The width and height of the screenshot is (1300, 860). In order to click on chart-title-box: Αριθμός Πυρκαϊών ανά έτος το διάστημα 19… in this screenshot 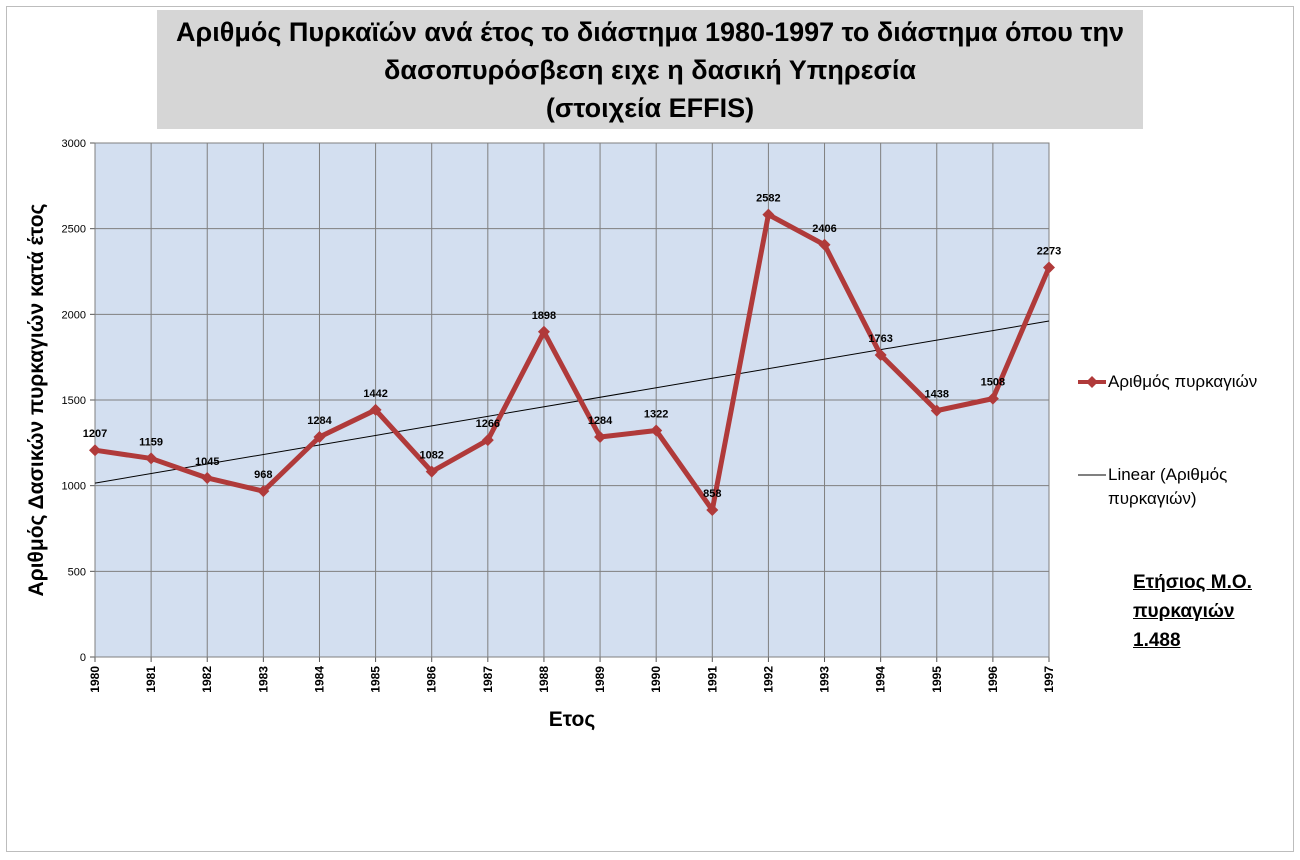, I will do `click(650, 69)`.